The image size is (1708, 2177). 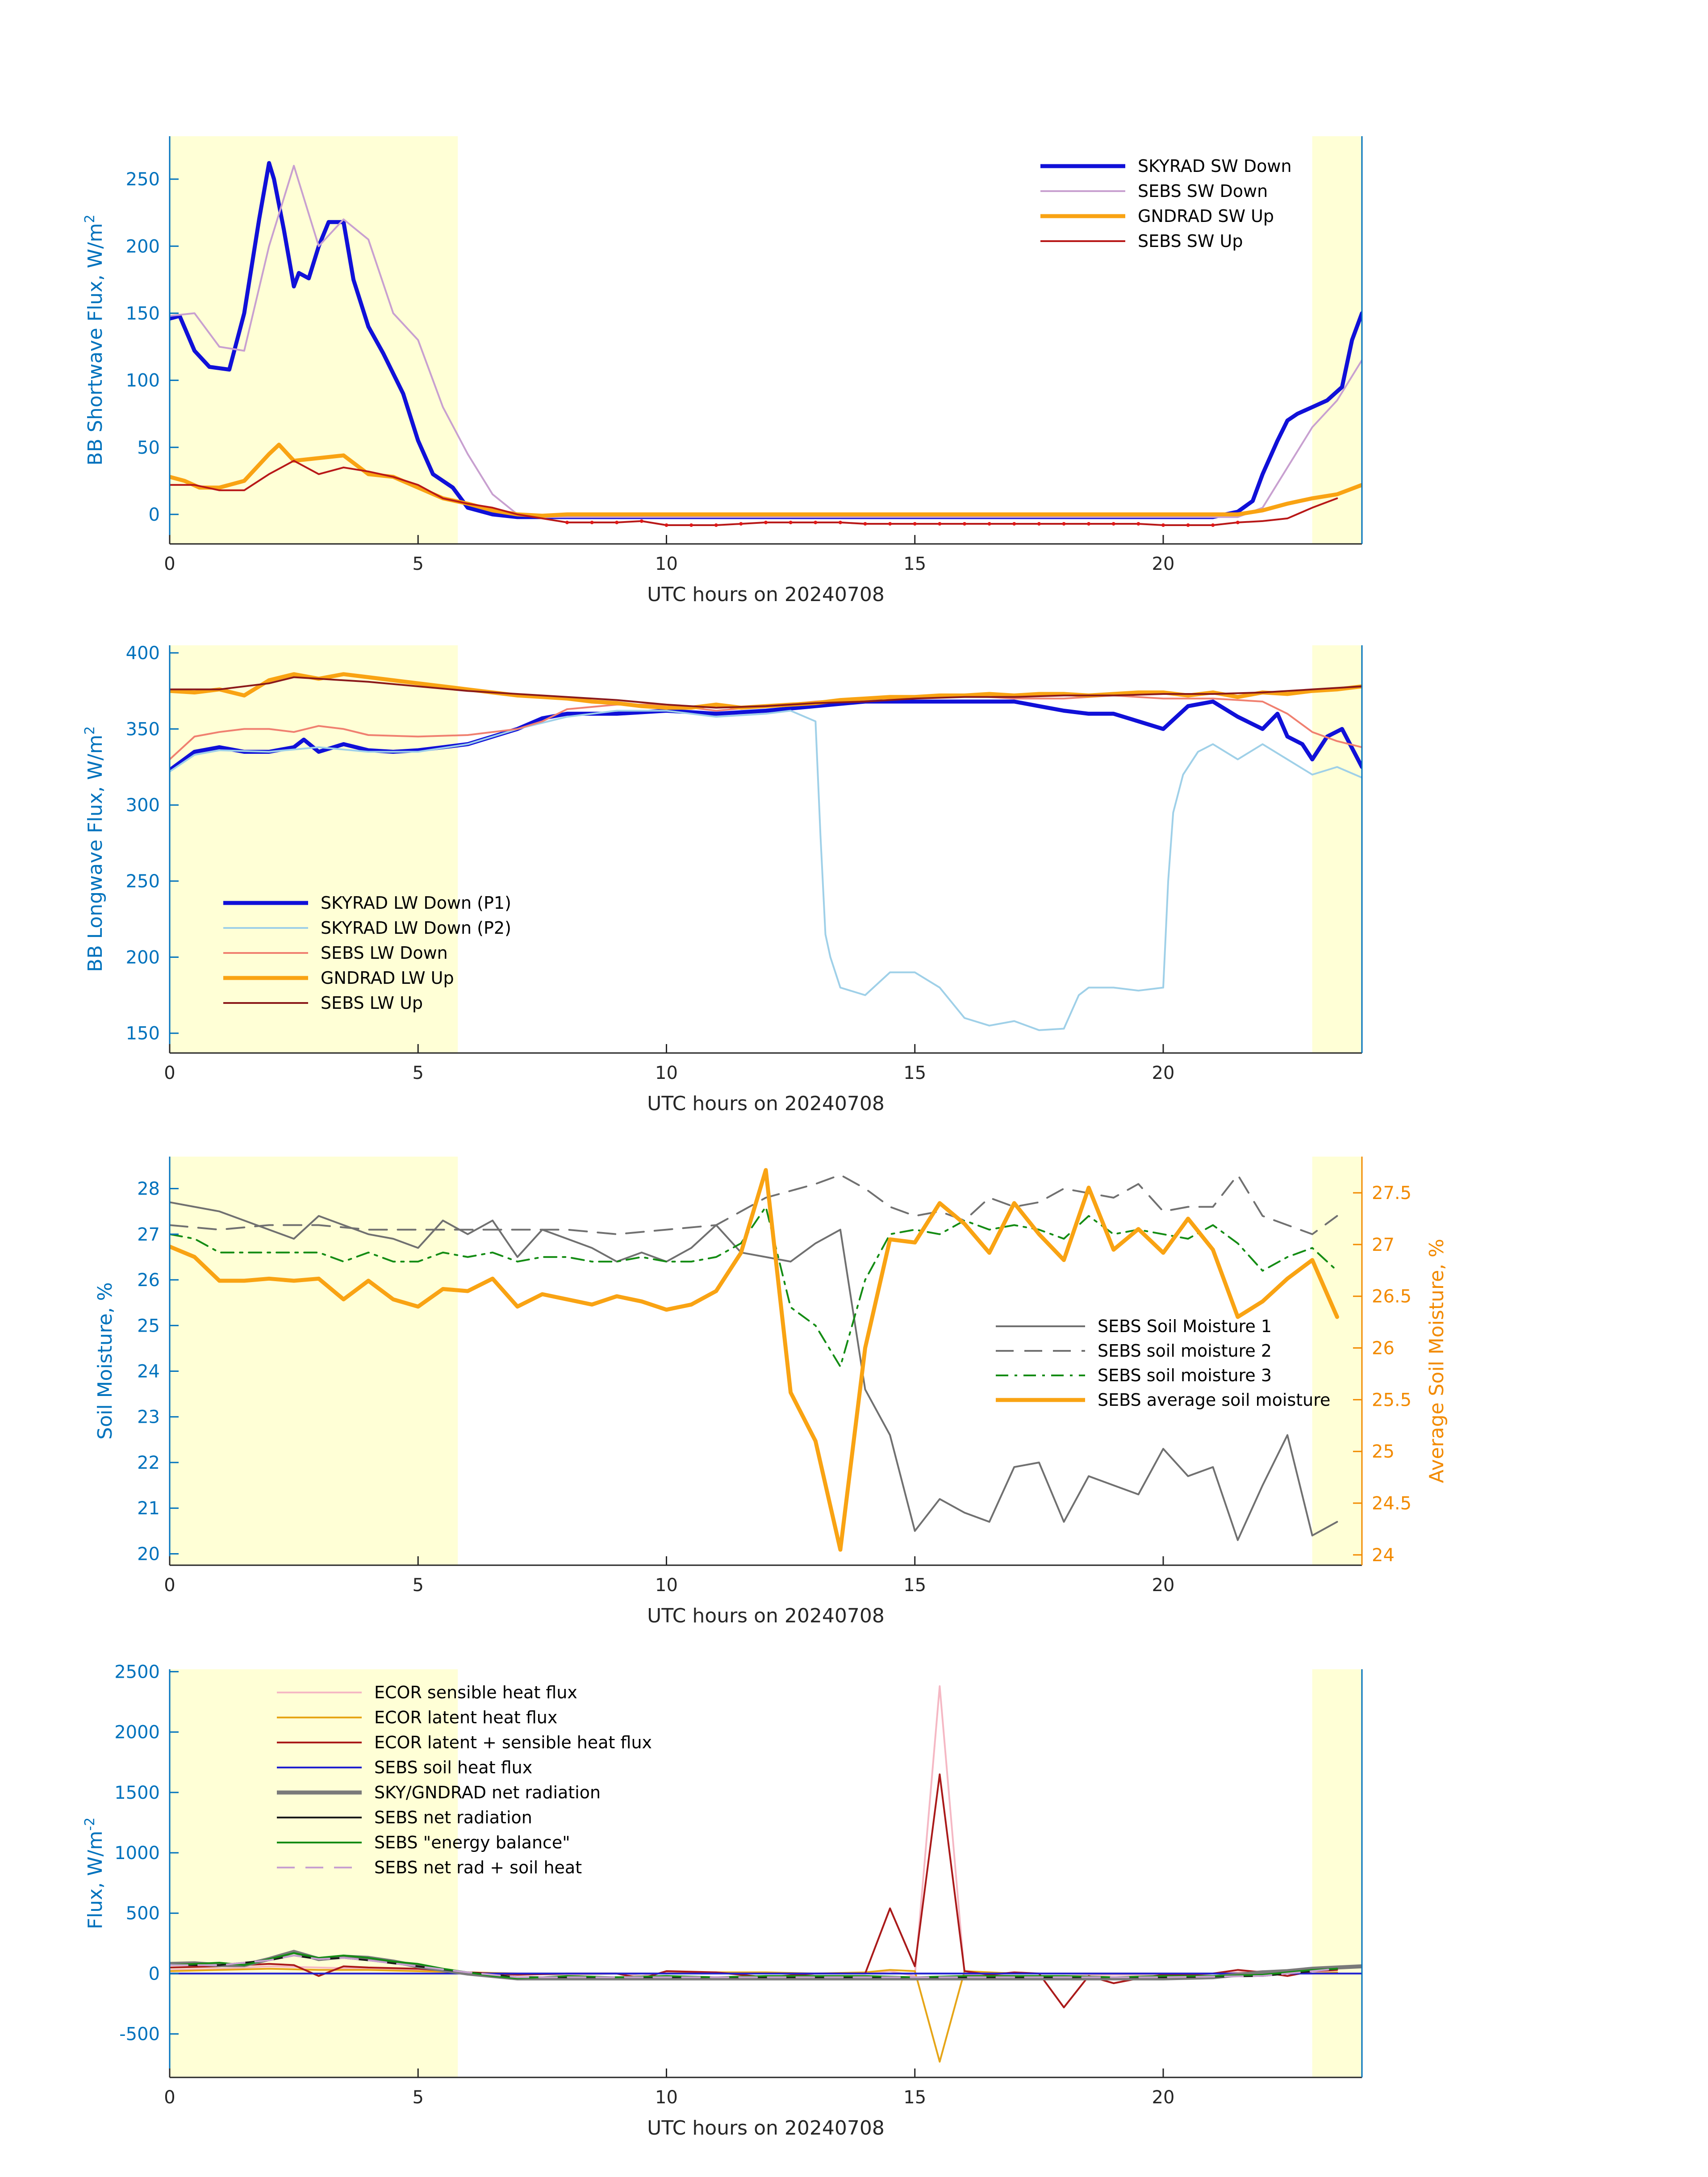 What do you see at coordinates (94, 1874) in the screenshot?
I see `flux-y-axis-label: Flux, W/m-2` at bounding box center [94, 1874].